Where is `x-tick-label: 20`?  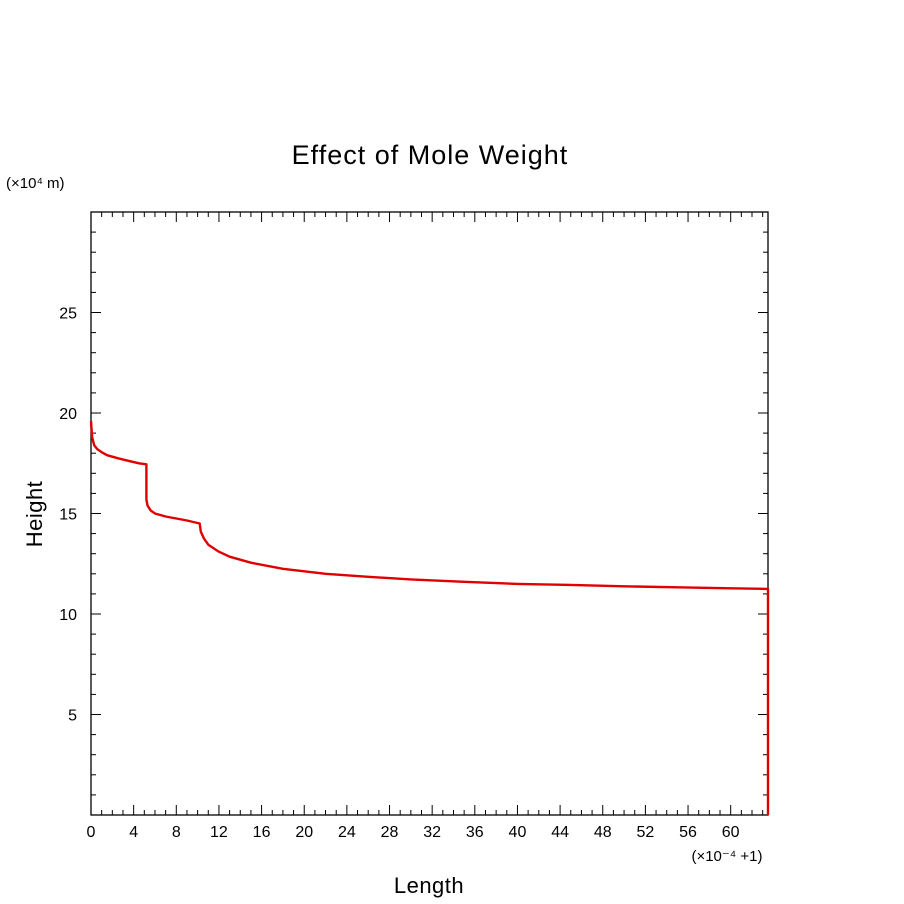
x-tick-label: 20 is located at coordinates (304, 832).